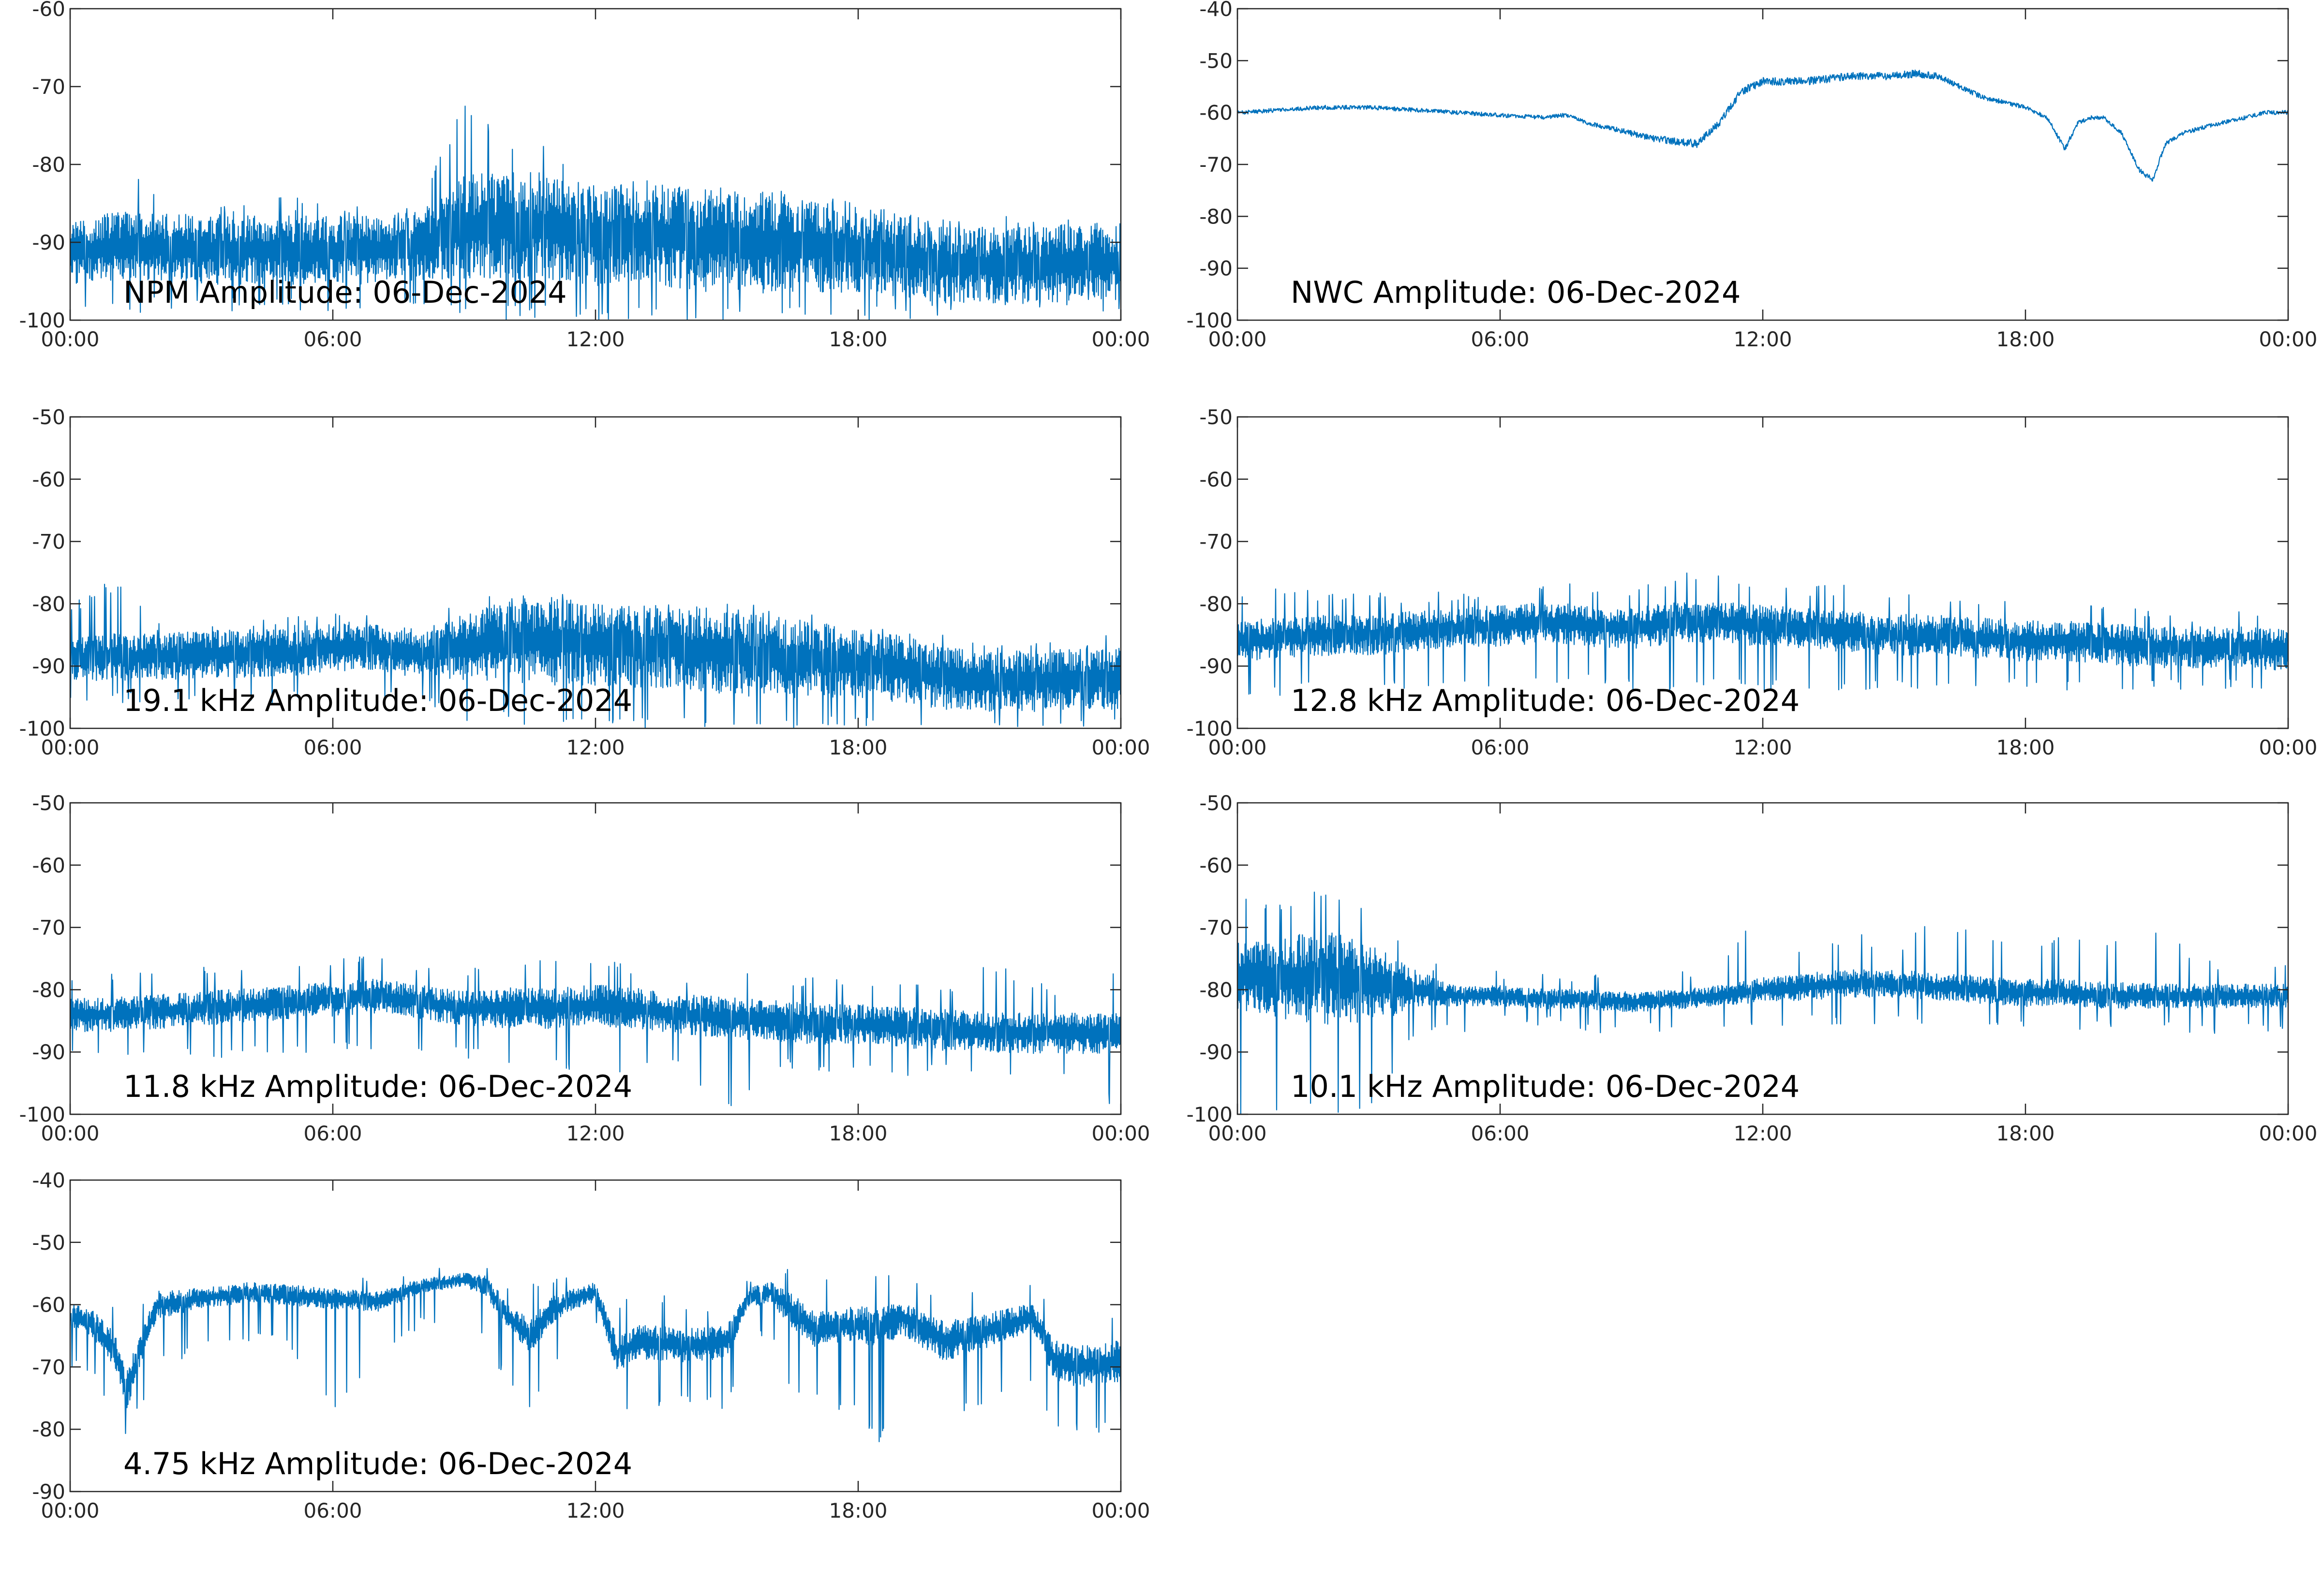 This screenshot has width=2322, height=1596. Describe the element at coordinates (377, 1463) in the screenshot. I see `panel-title: 4.75 kHz Amplitude: 06-Dec-2024` at that location.